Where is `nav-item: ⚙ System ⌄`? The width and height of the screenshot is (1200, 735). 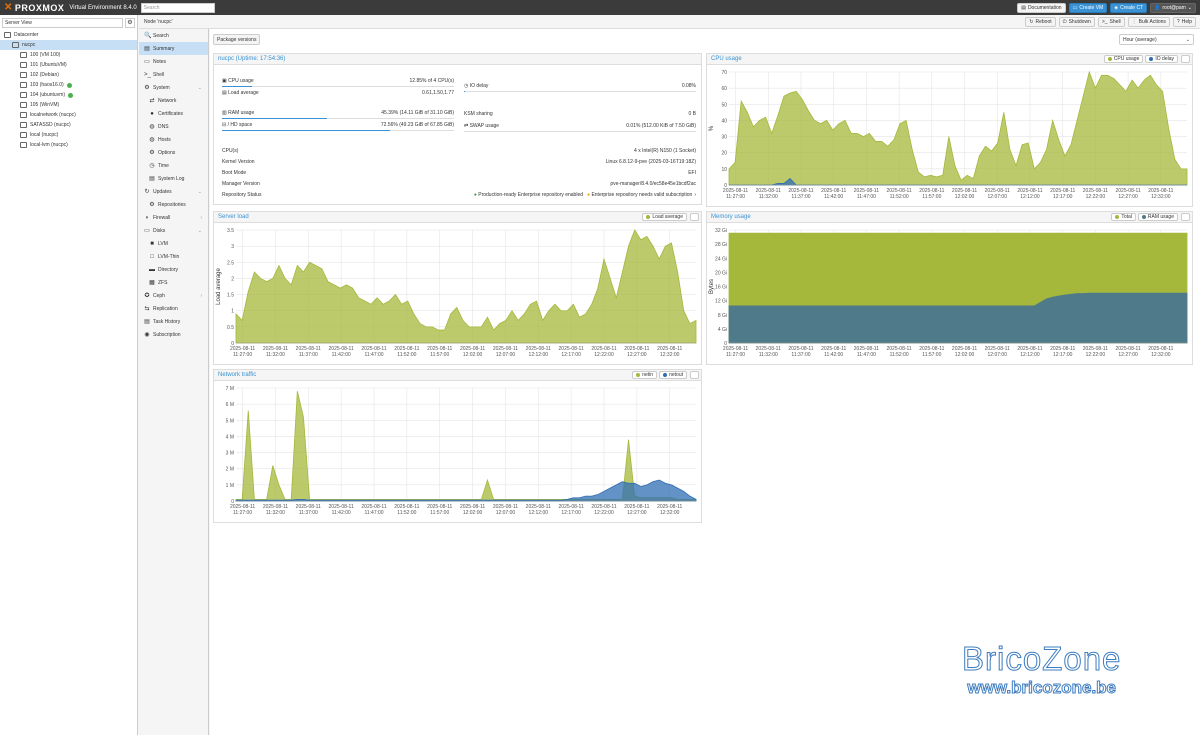 nav-item: ⚙ System ⌄ is located at coordinates (173, 87).